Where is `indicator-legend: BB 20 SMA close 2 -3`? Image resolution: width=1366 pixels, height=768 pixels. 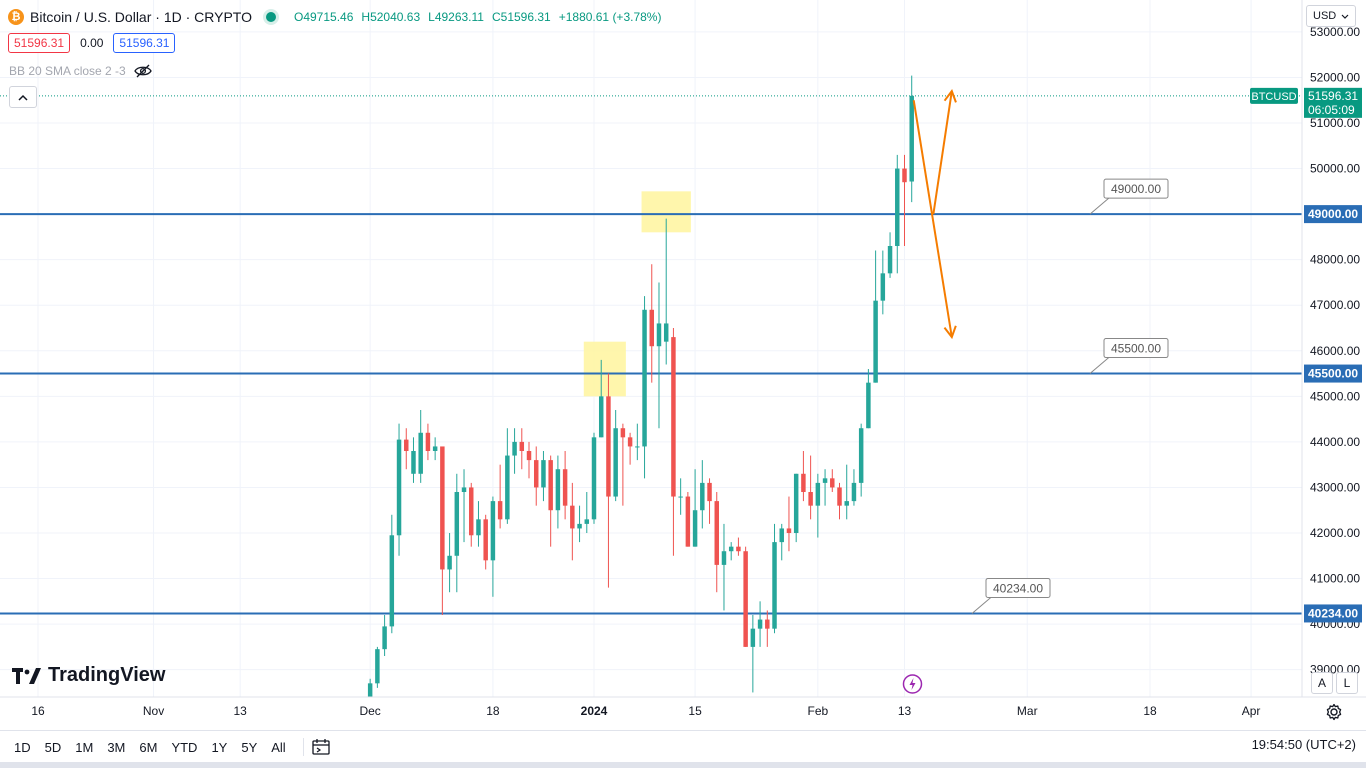
indicator-legend: BB 20 SMA close 2 -3 is located at coordinates (80, 71).